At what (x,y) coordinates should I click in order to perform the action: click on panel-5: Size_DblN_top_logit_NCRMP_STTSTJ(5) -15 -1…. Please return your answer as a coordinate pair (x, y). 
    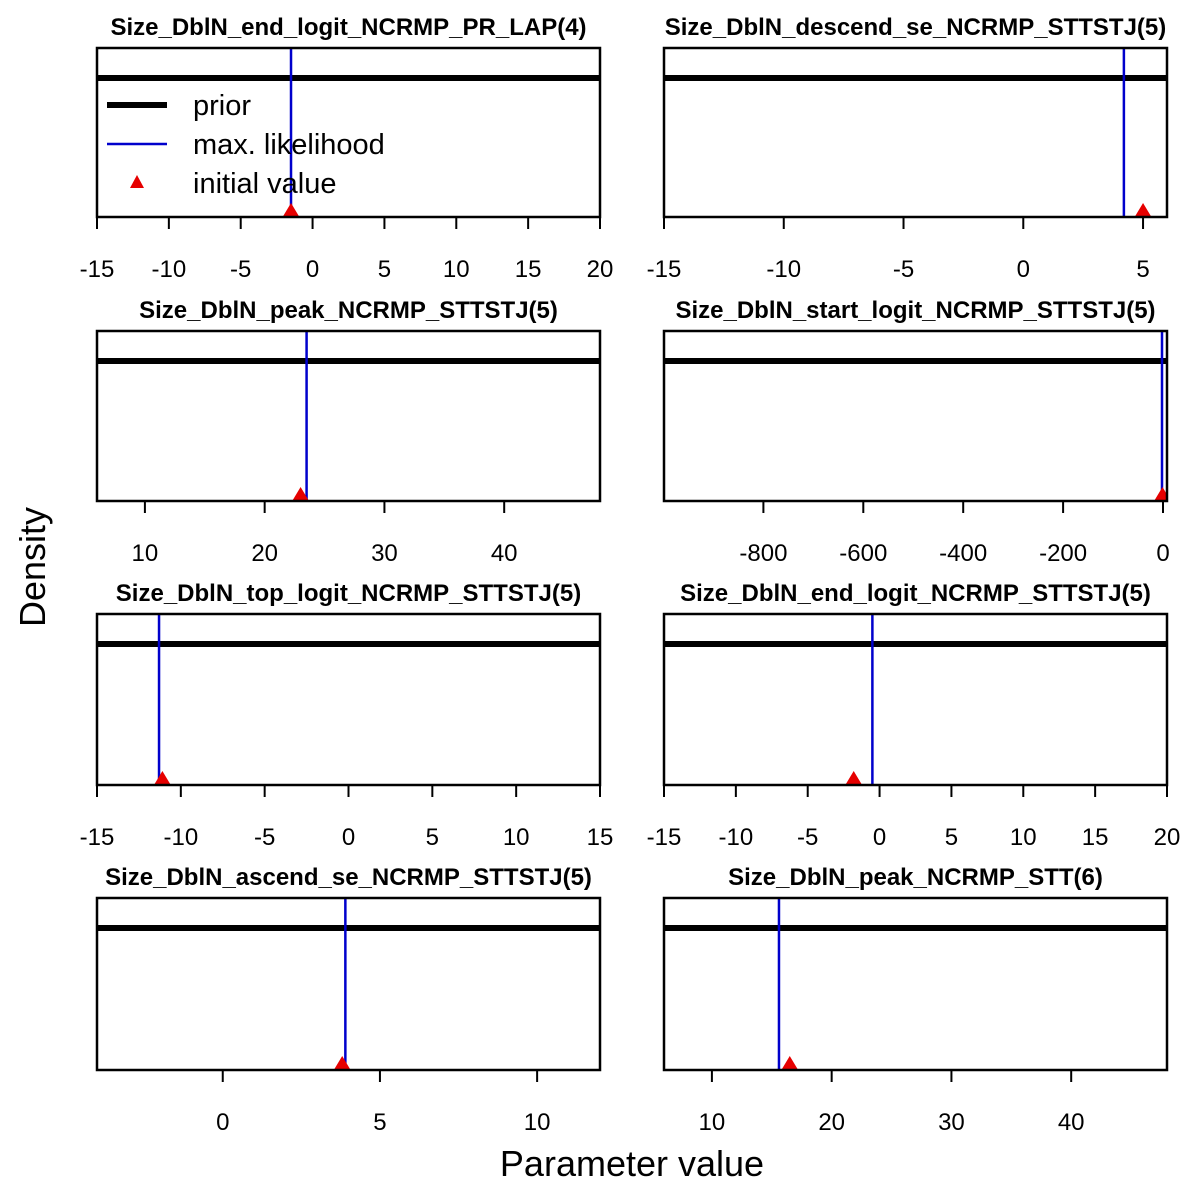
    Looking at the image, I should click on (347, 715).